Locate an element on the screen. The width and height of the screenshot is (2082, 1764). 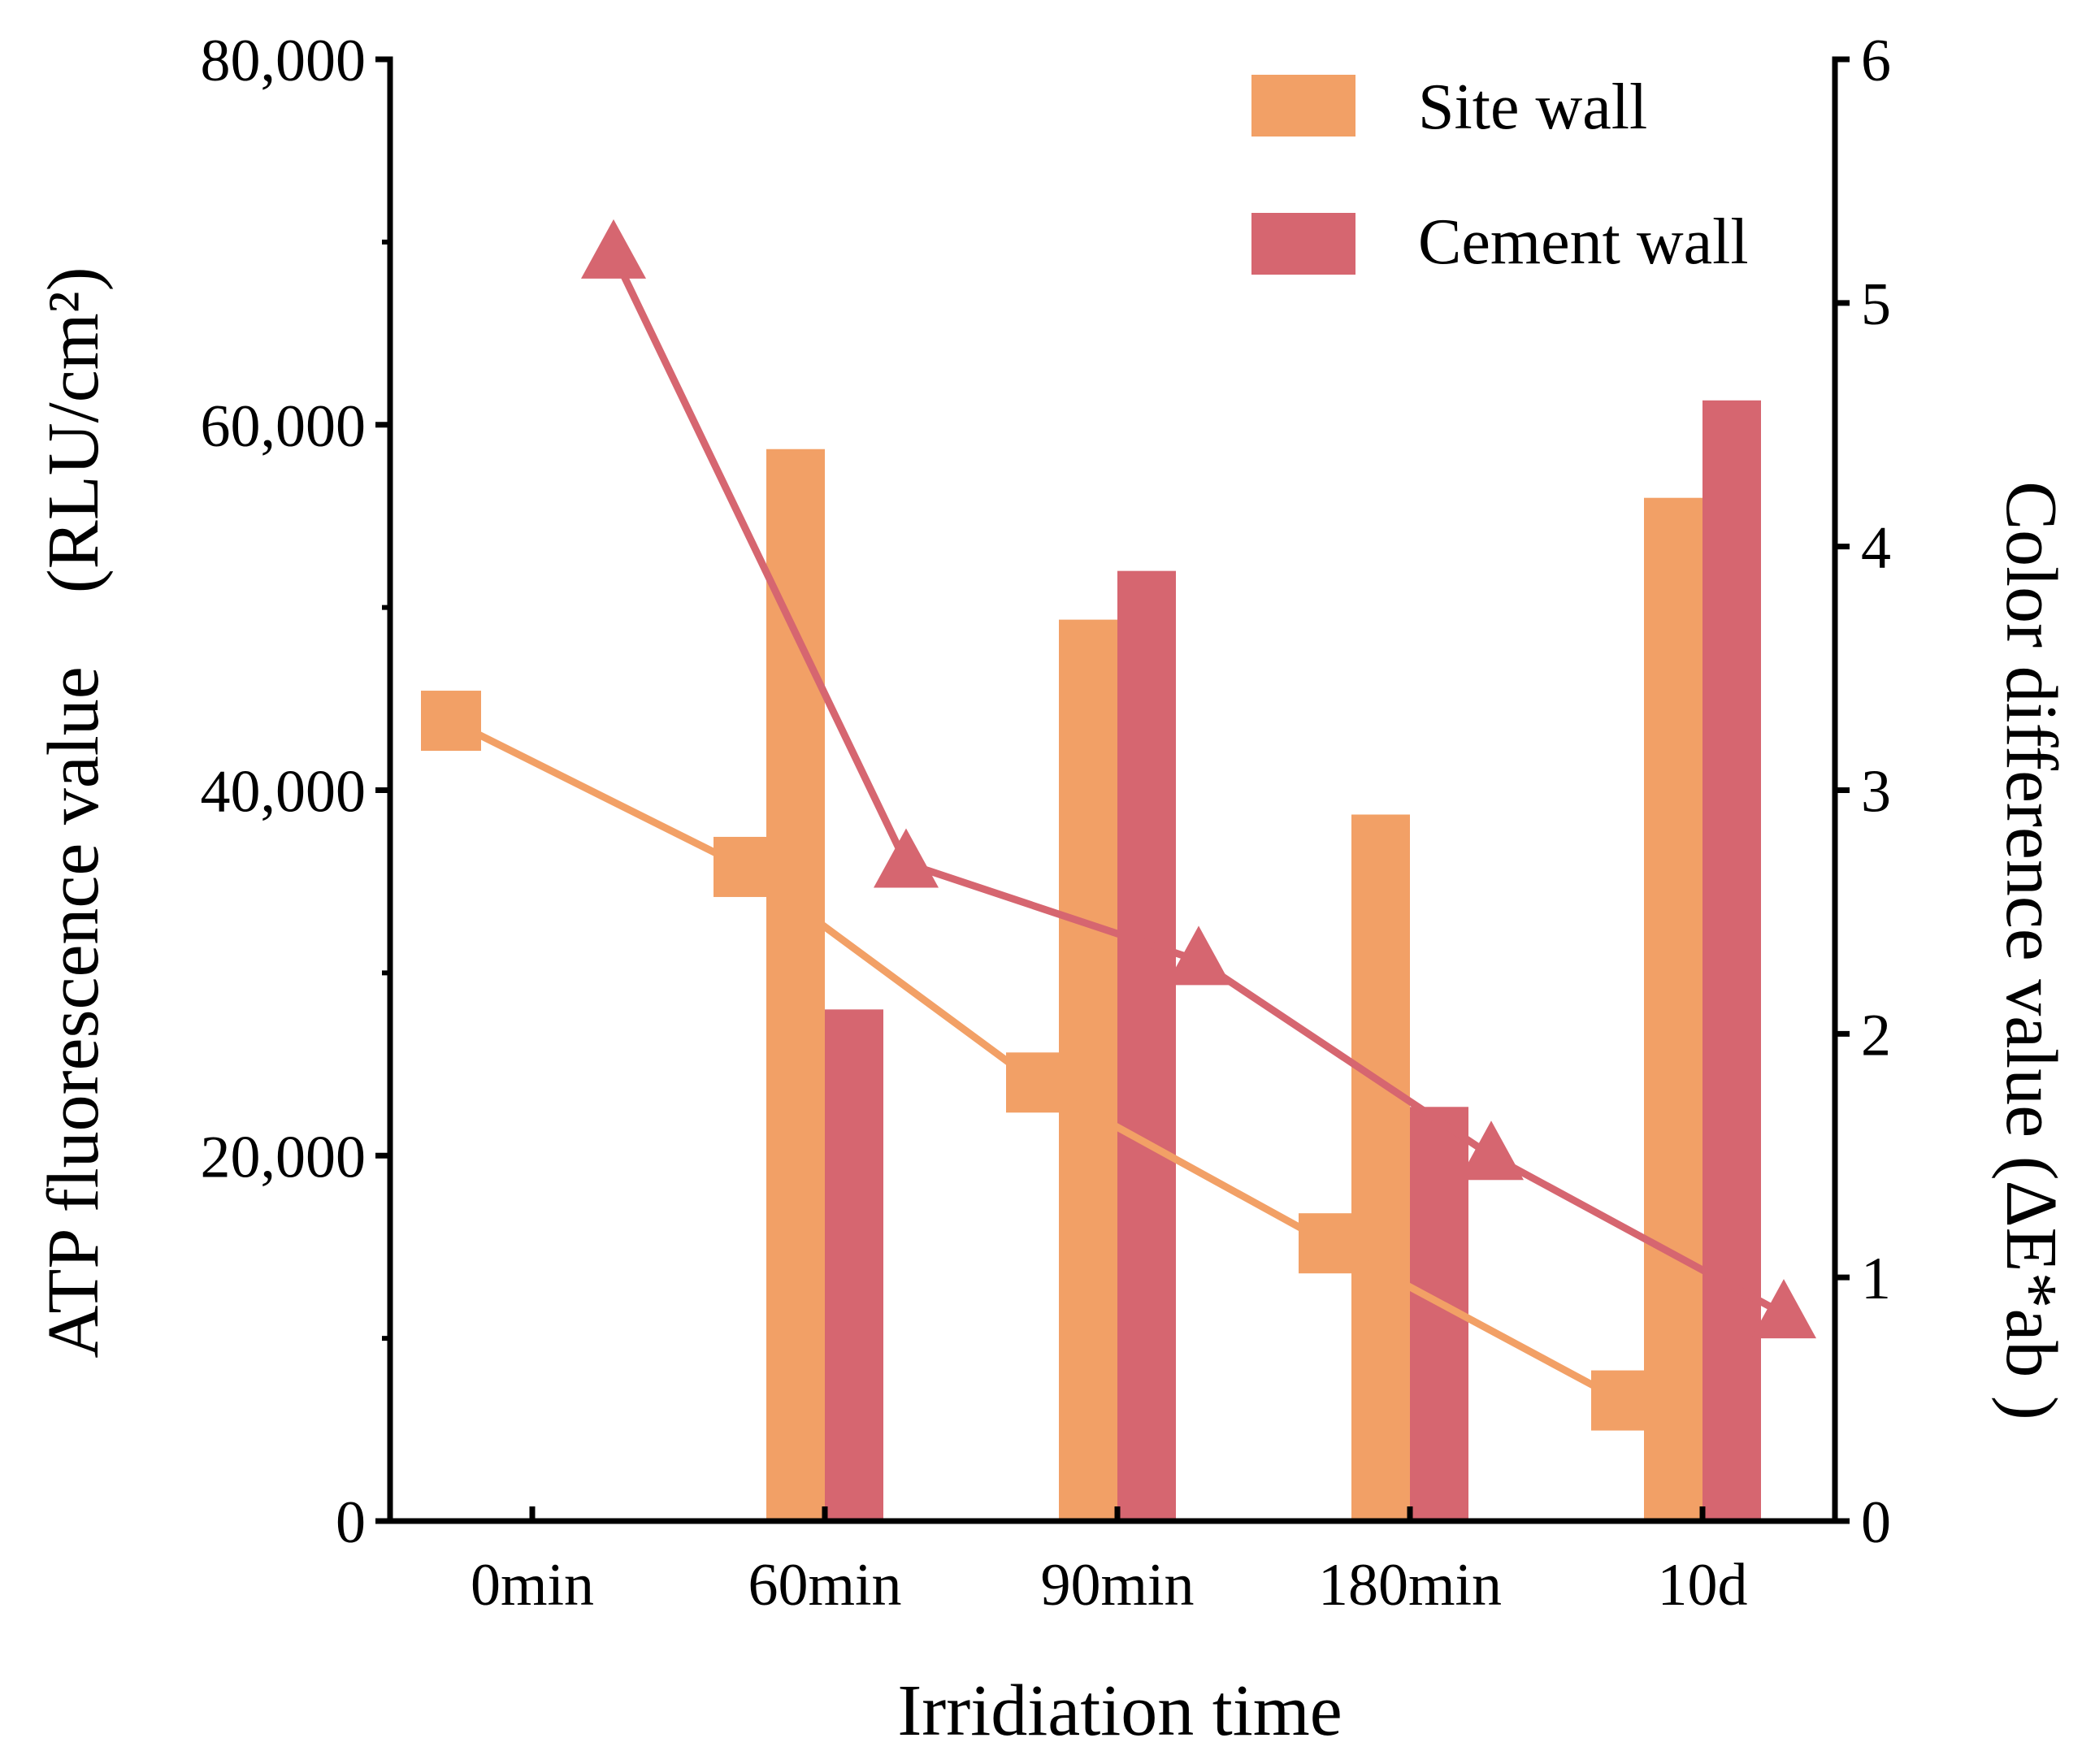
square-marker-60min is located at coordinates (744, 866).